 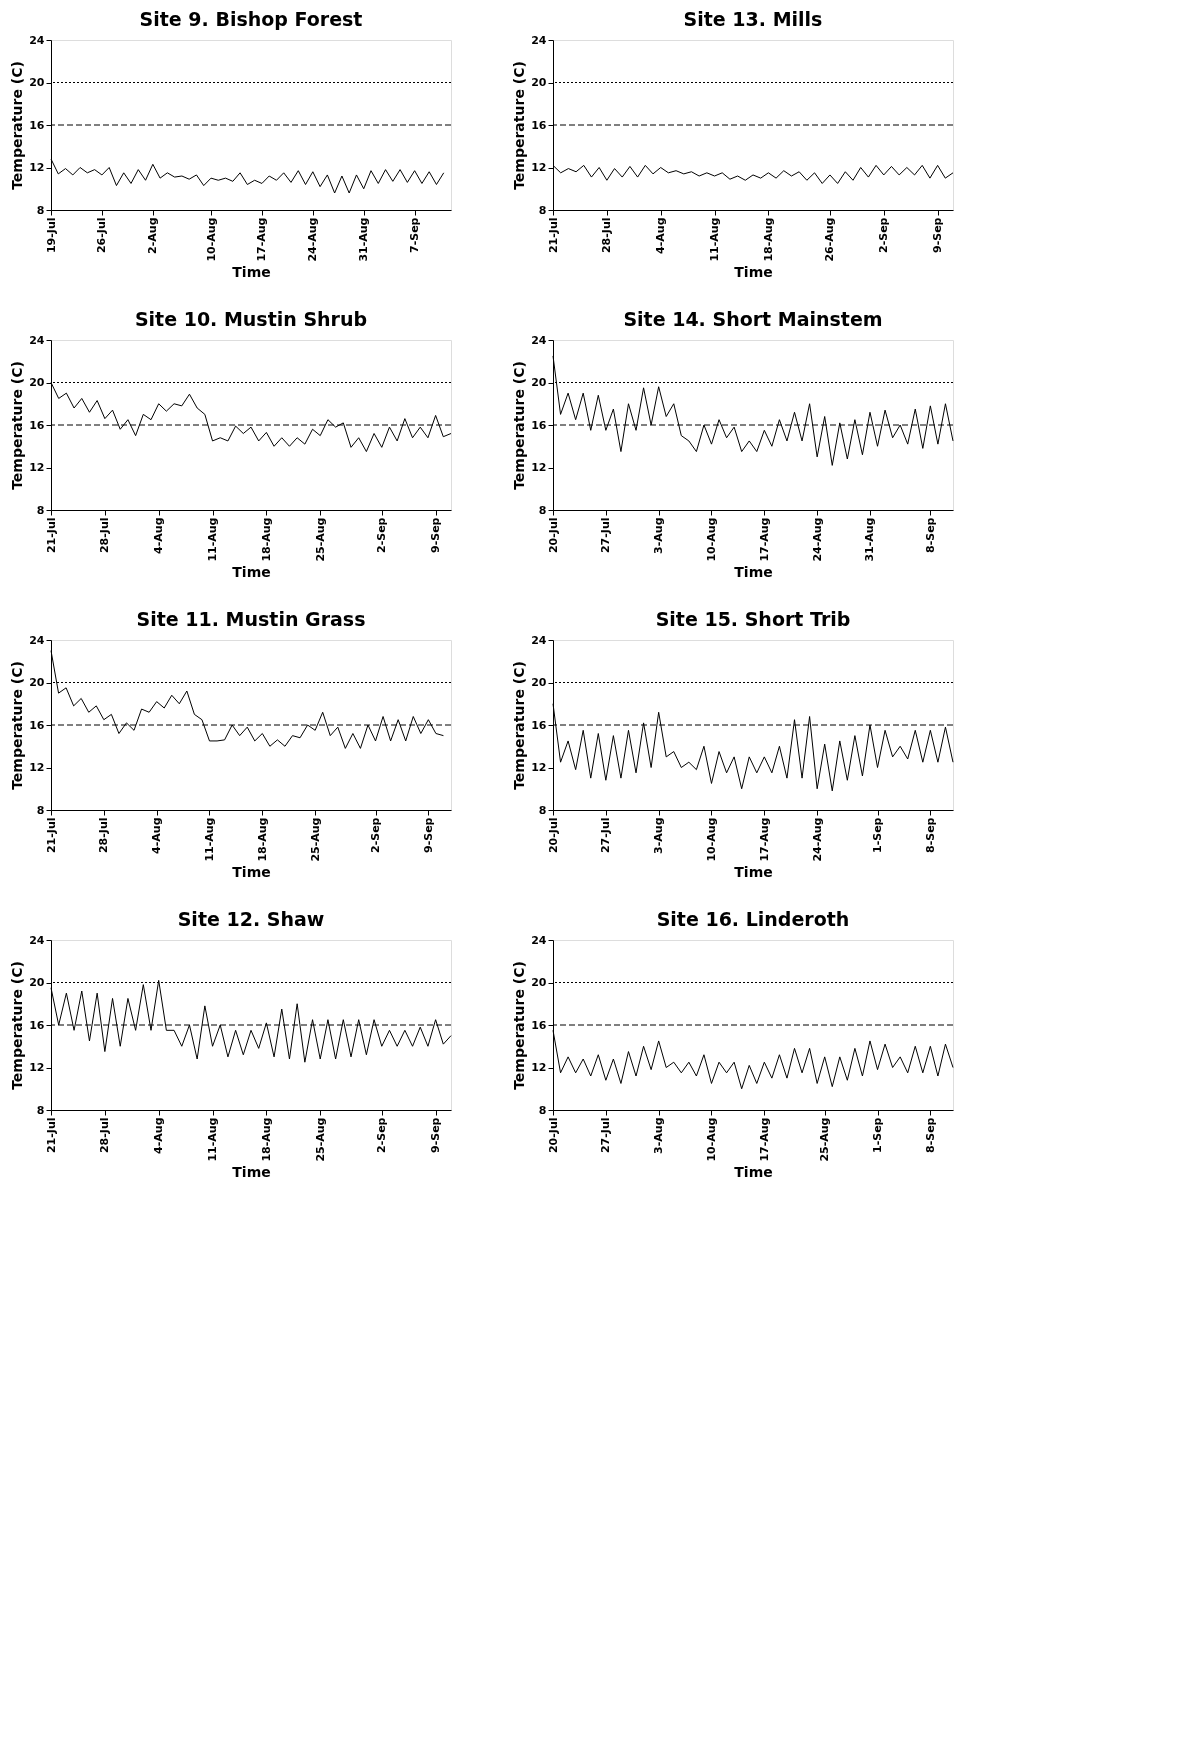 I want to click on x-tick-label: 31-Aug, so click(x=364, y=239).